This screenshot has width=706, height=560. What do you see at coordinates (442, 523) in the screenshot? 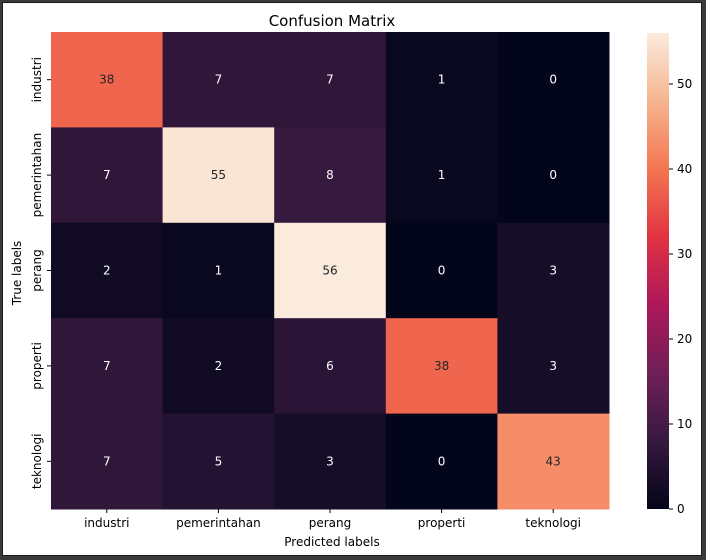
I see `x-tick-label: properti` at bounding box center [442, 523].